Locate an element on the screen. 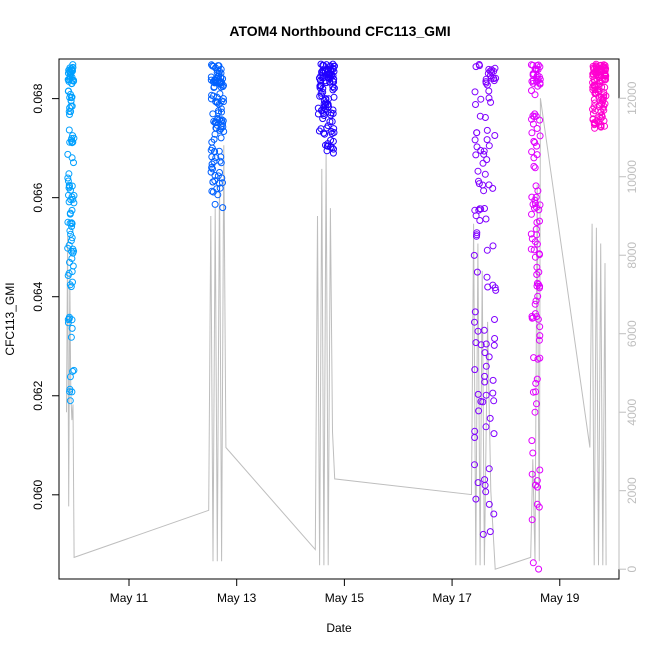 This screenshot has width=650, height=655. y2-tick-label: 8000 is located at coordinates (632, 255).